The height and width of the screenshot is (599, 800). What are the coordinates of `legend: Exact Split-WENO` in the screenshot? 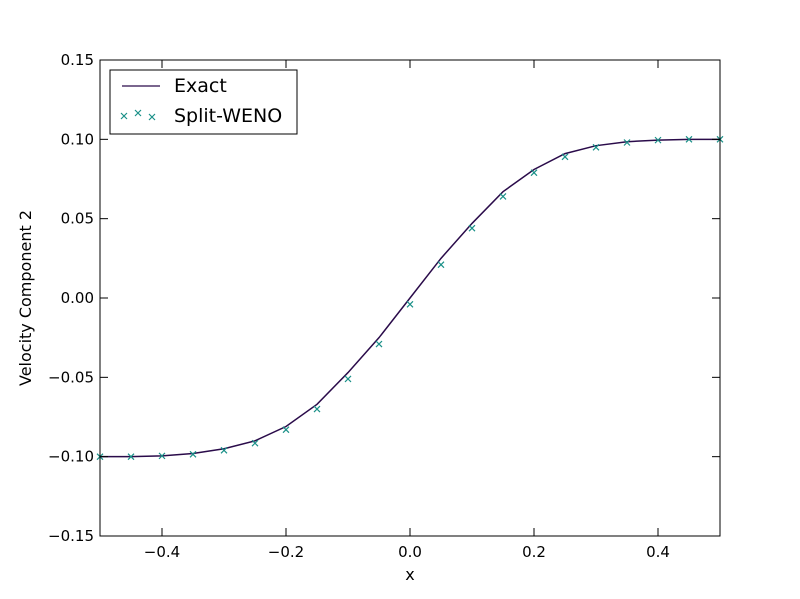 It's located at (203, 102).